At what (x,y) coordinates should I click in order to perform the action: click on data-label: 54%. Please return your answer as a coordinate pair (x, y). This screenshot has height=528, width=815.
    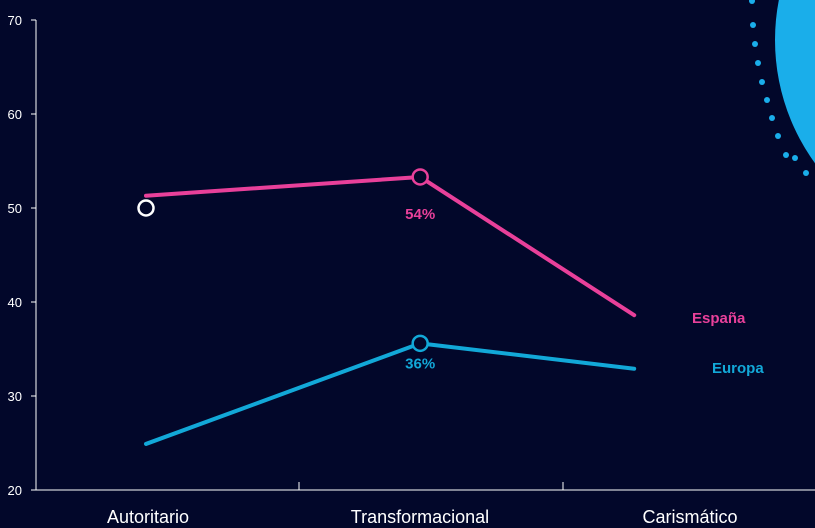
    Looking at the image, I should click on (420, 214).